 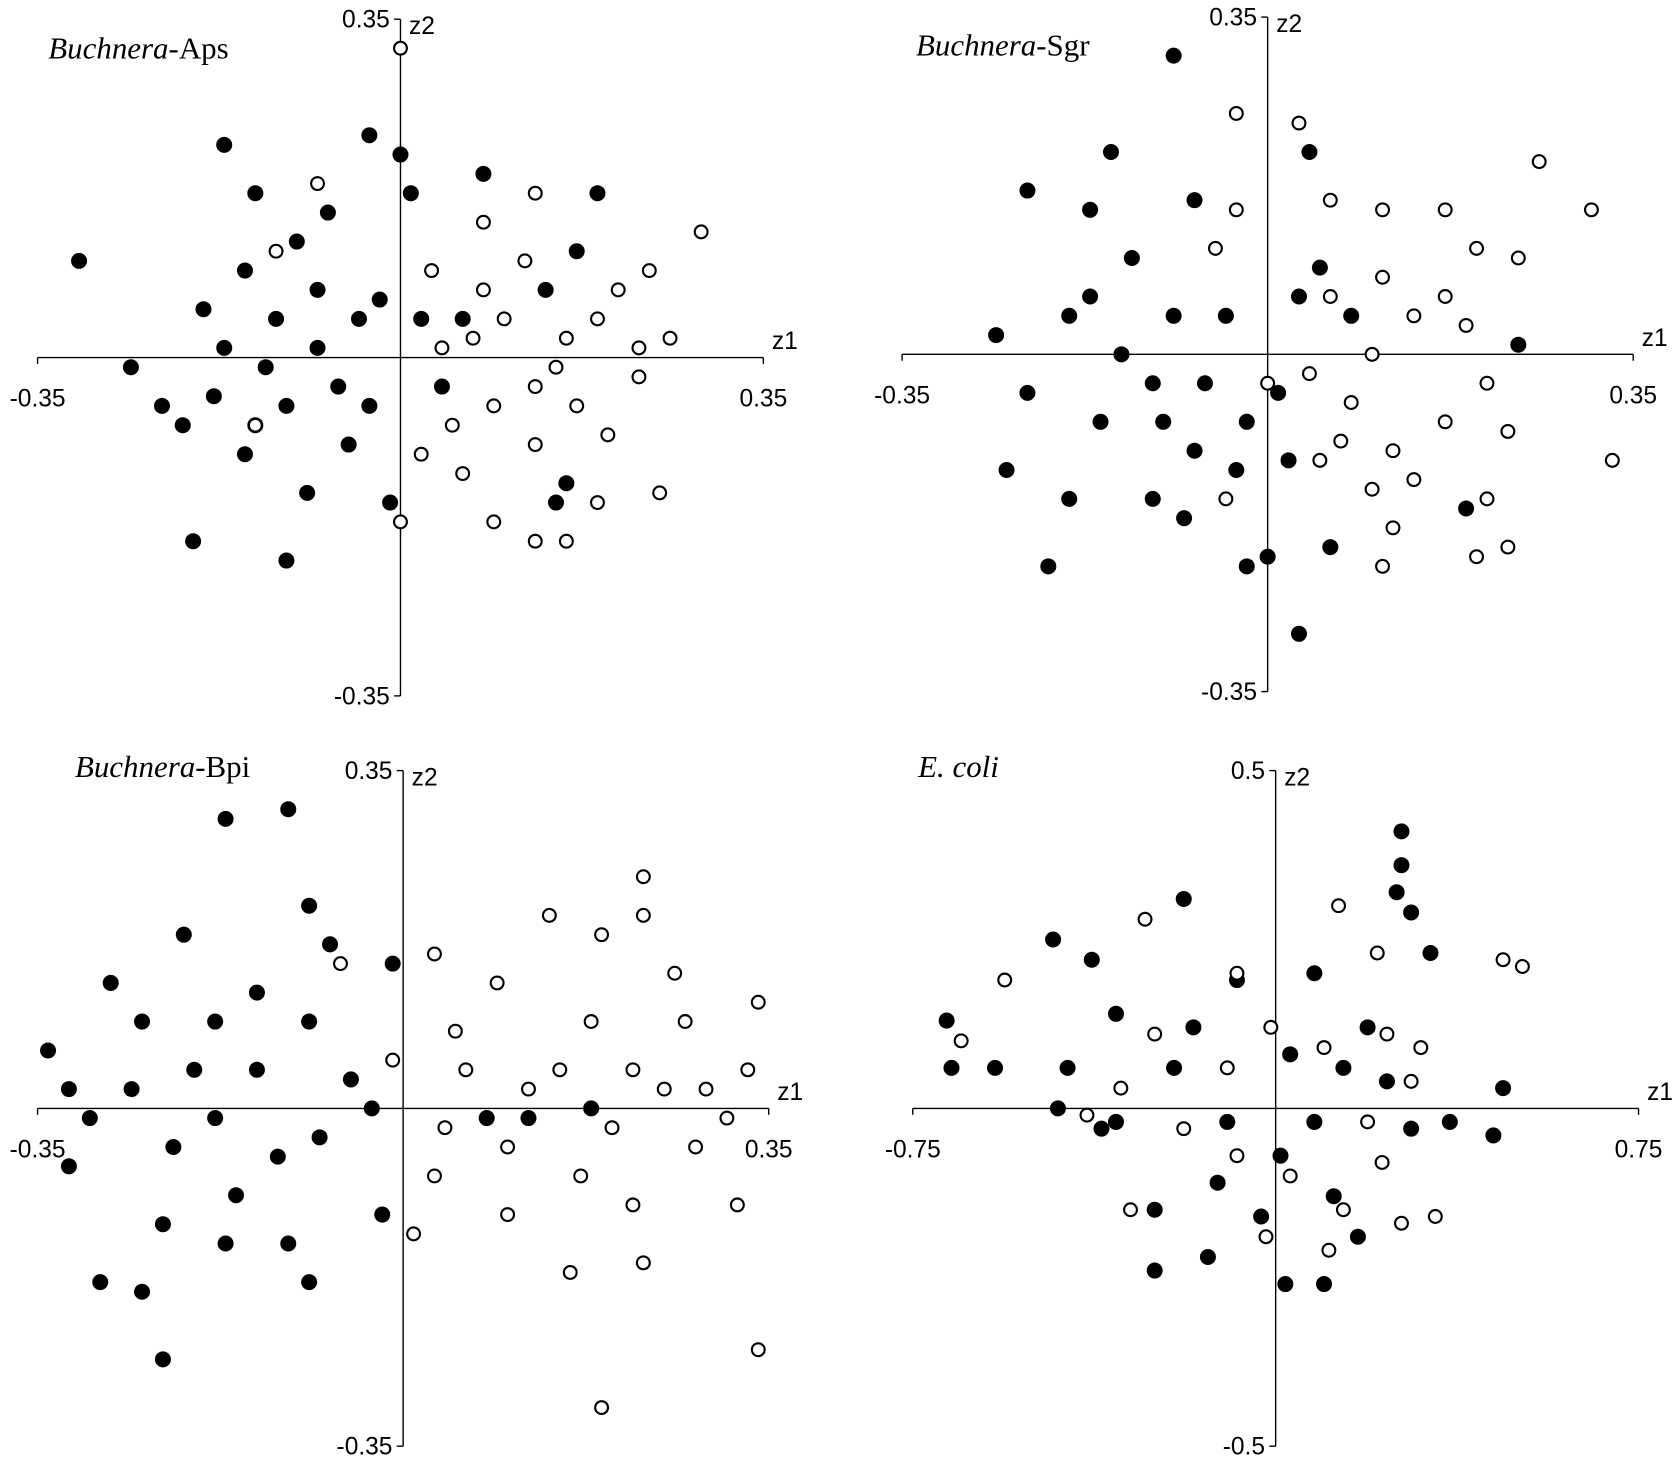 What do you see at coordinates (1248, 771) in the screenshot?
I see `y-tick-label: 0.5` at bounding box center [1248, 771].